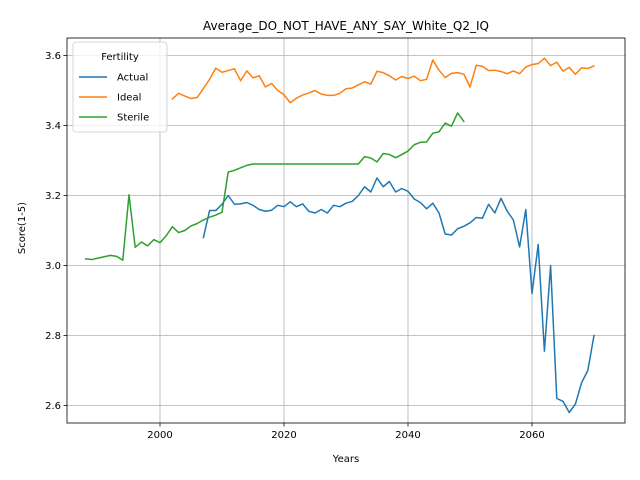 Image resolution: width=640 pixels, height=480 pixels. What do you see at coordinates (345, 459) in the screenshot?
I see `x-axis-label: Years` at bounding box center [345, 459].